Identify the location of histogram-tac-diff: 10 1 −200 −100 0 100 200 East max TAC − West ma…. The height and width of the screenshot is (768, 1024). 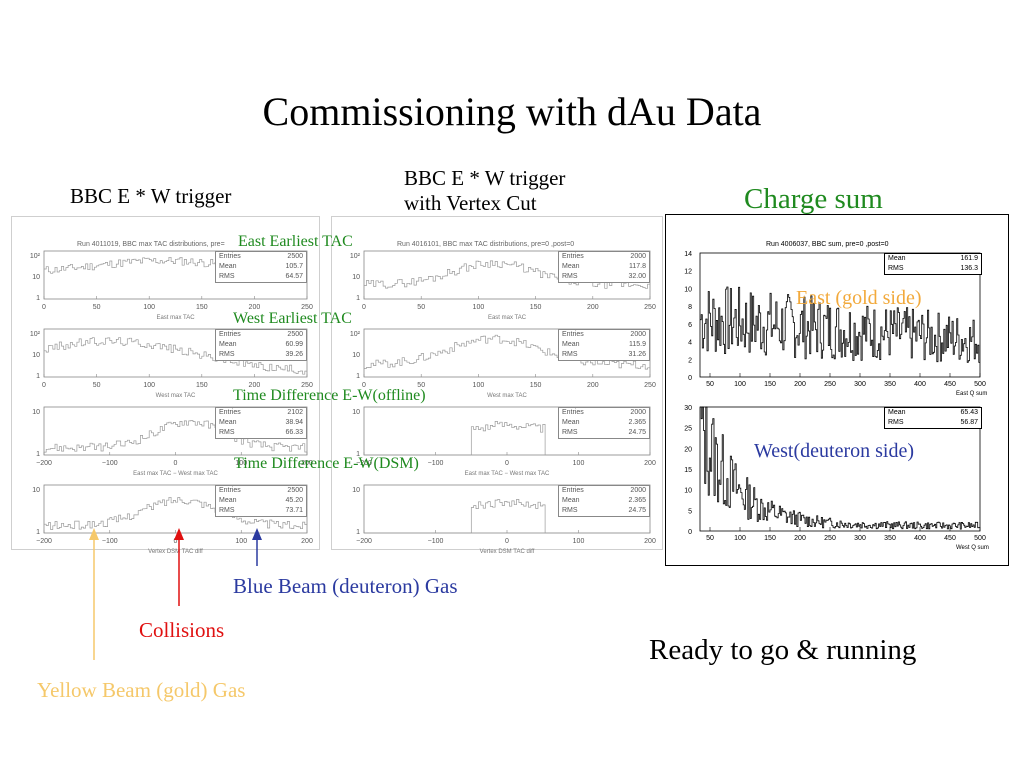
(504, 441).